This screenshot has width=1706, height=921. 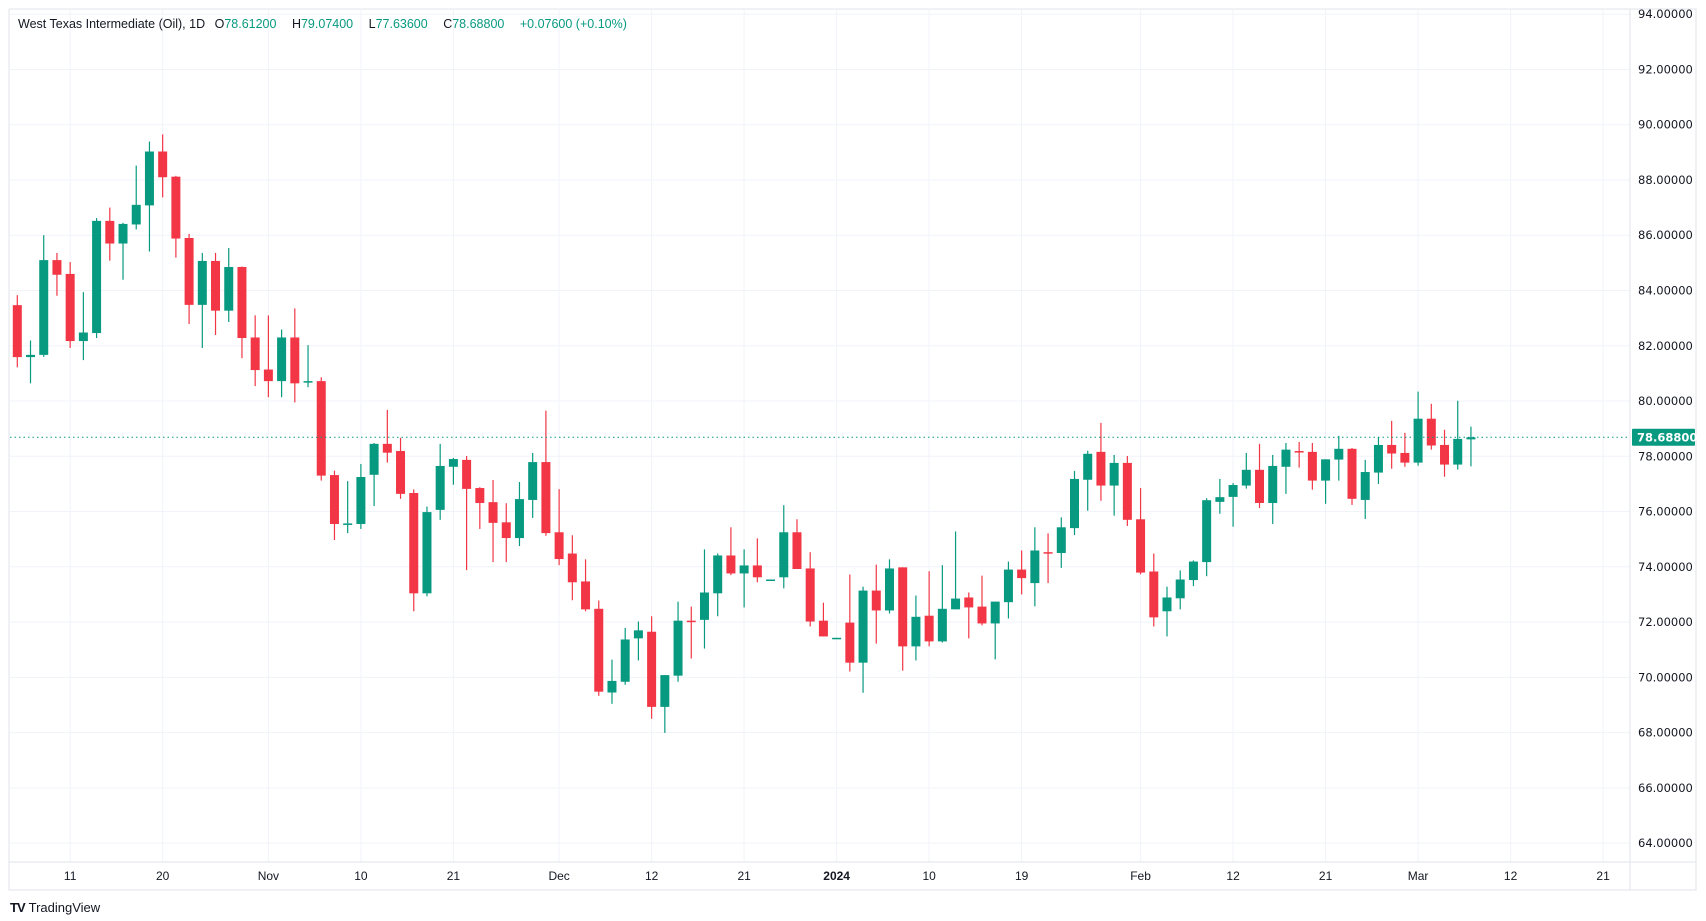 I want to click on price-tick-label: 64.00000, so click(x=1665, y=843).